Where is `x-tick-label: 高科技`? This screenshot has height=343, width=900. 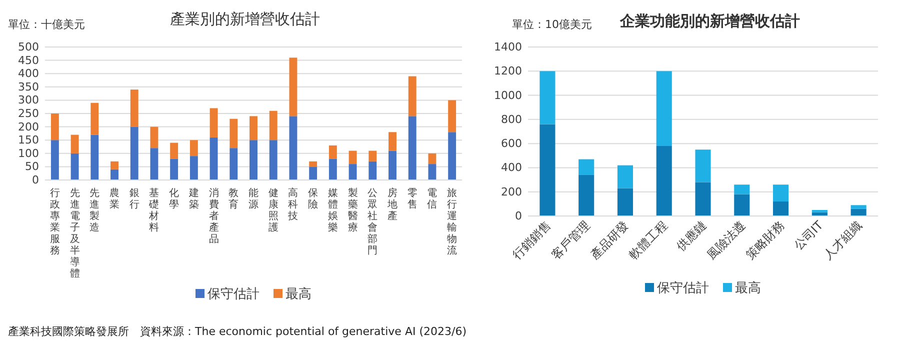 x-tick-label: 高科技 is located at coordinates (292, 204).